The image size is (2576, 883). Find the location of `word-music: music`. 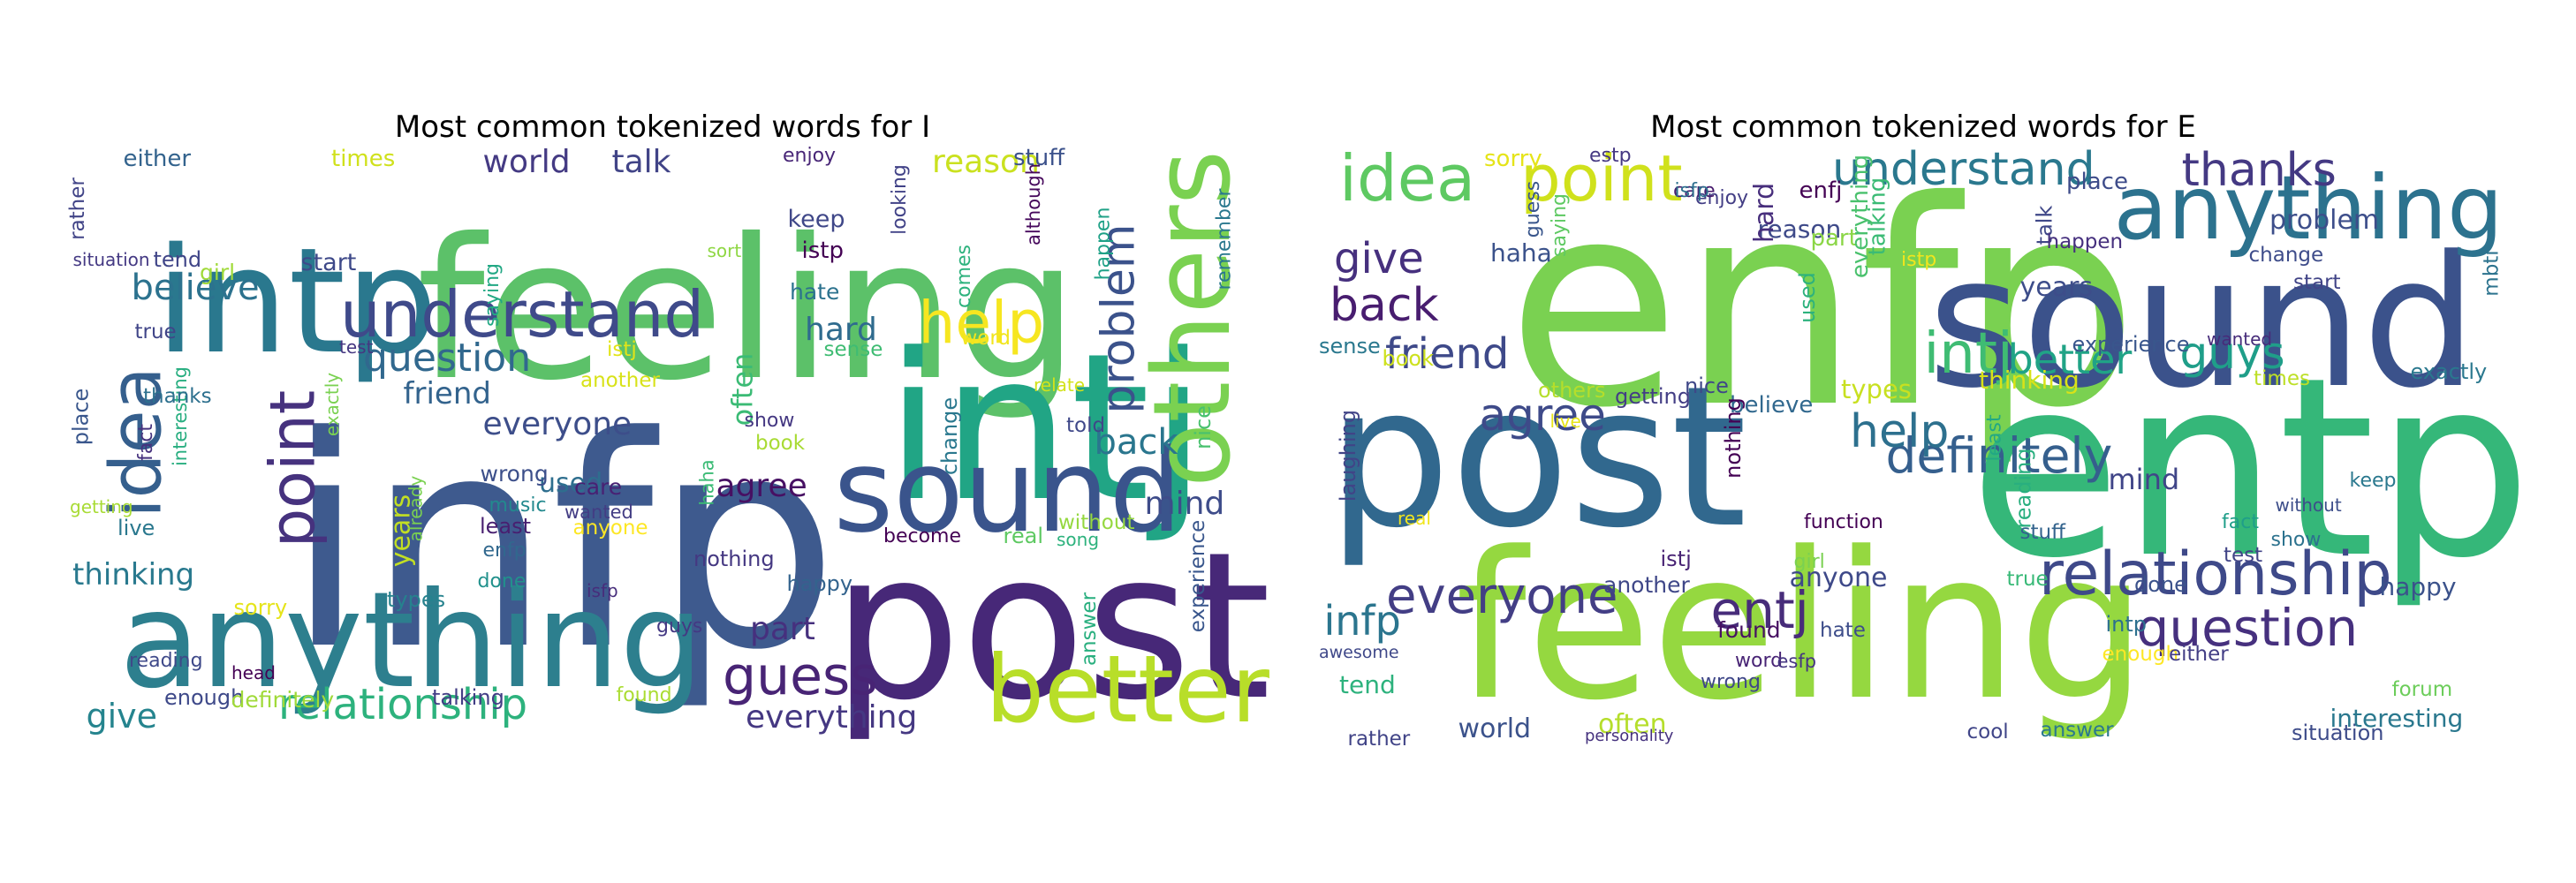

word-music: music is located at coordinates (518, 505).